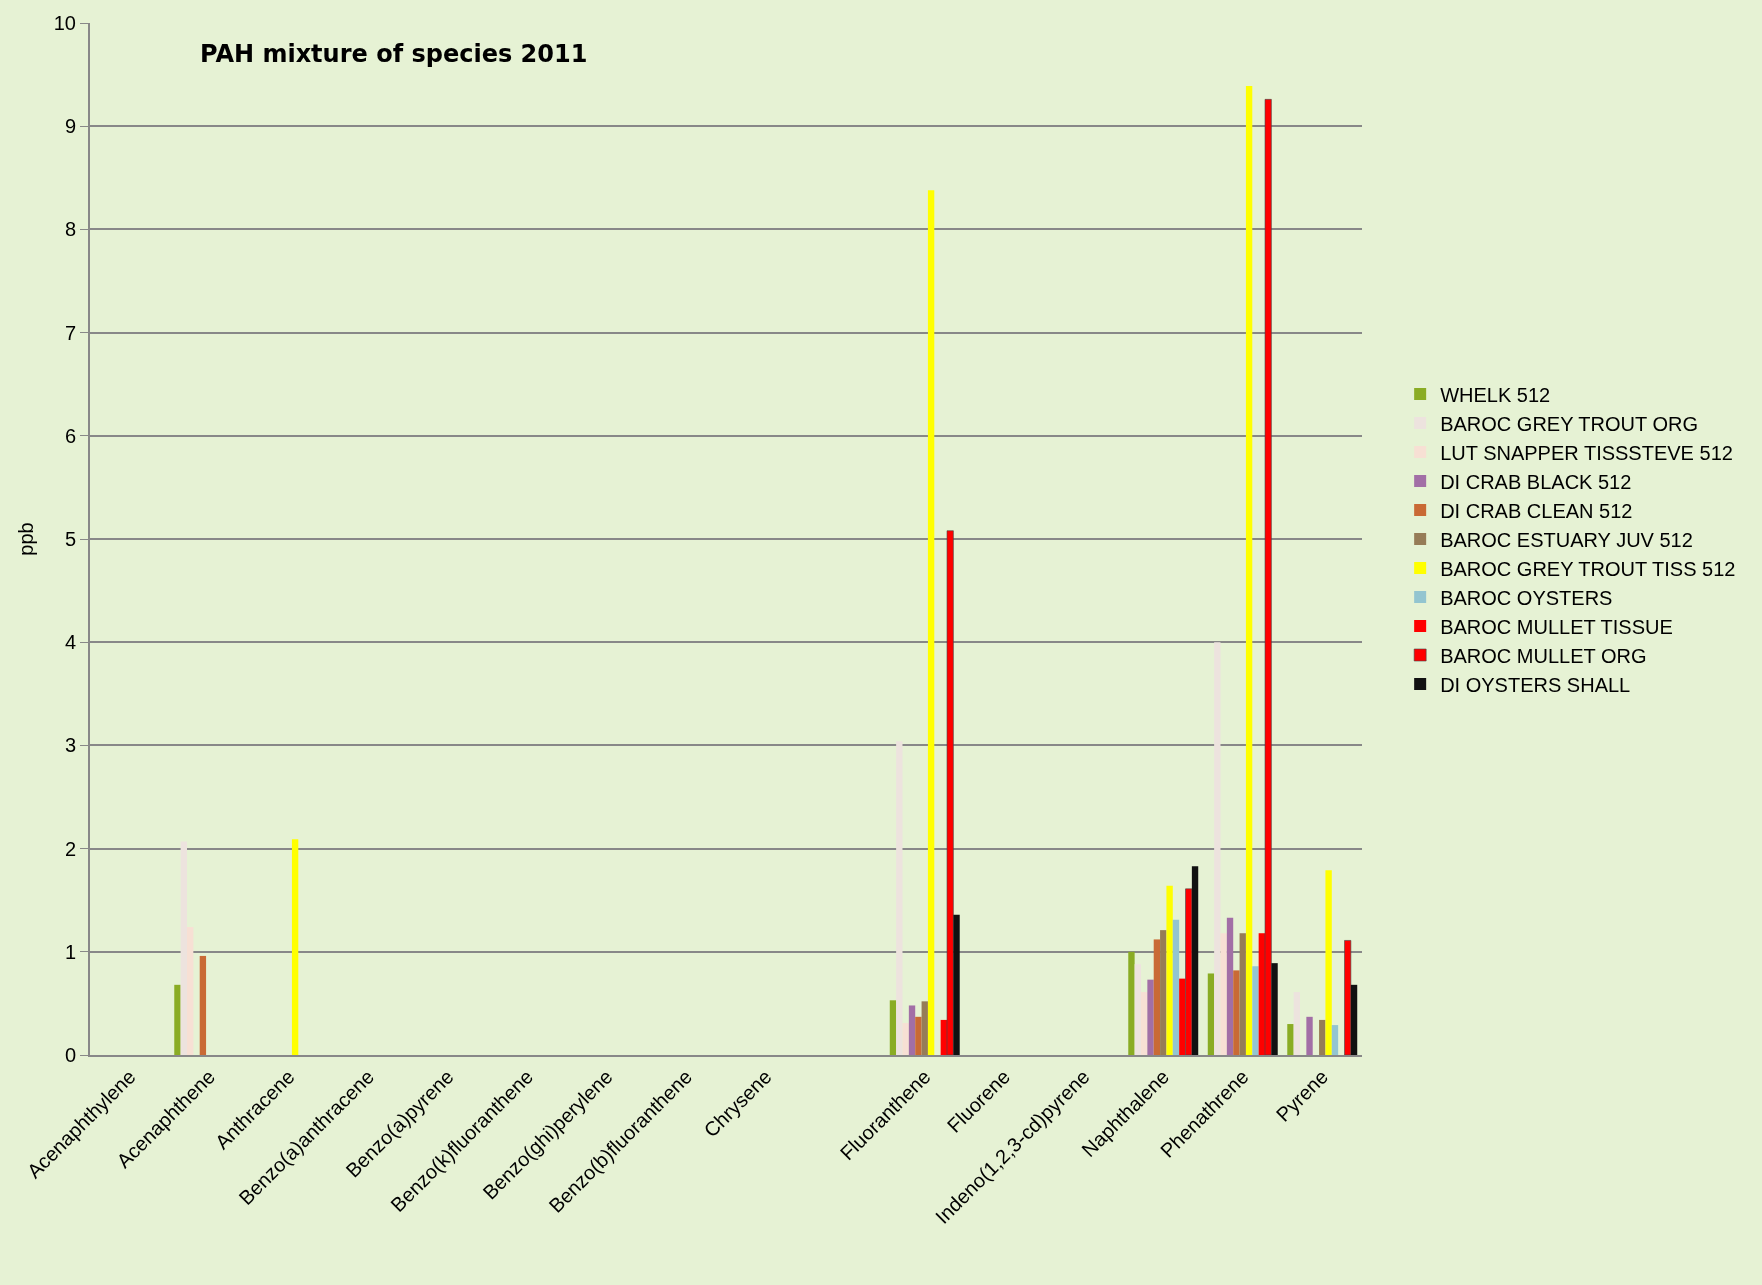 The image size is (1762, 1285). Describe the element at coordinates (25, 539) in the screenshot. I see `y-axis-title: ppb` at that location.